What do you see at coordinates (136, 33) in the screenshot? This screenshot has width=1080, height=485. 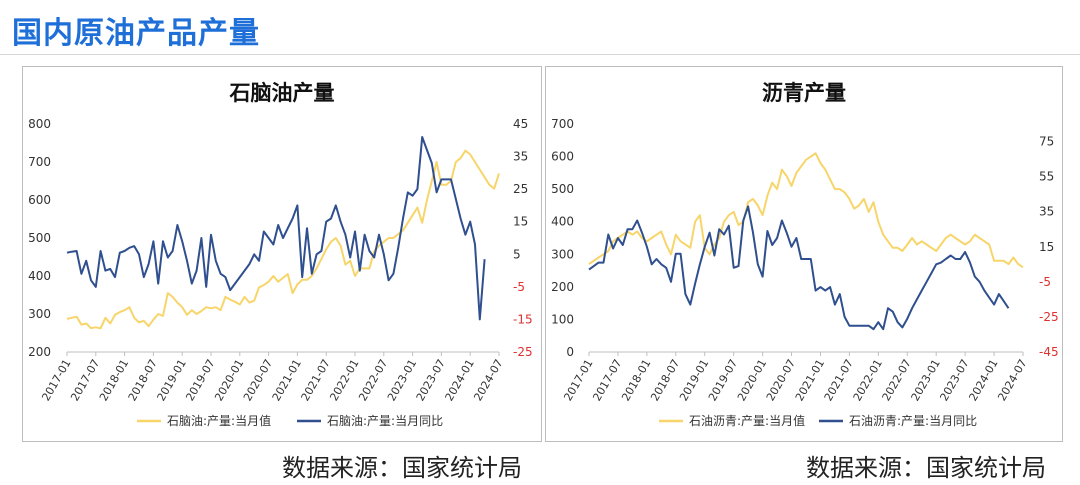 I see `page-title: 国内原油产品产量` at bounding box center [136, 33].